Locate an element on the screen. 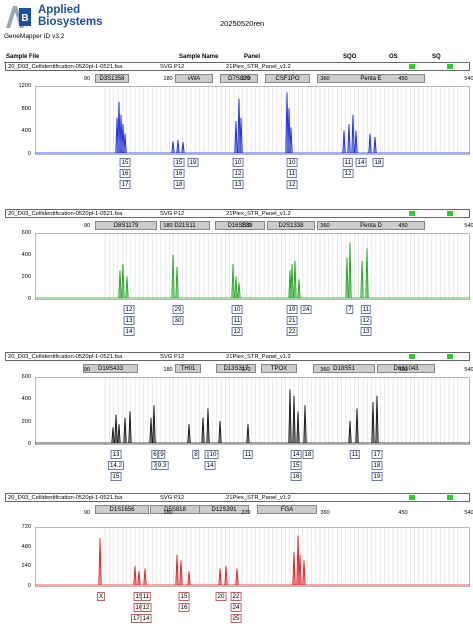 The image size is (473, 644). marker-bin-d19s433: D19S433 is located at coordinates (110, 368).